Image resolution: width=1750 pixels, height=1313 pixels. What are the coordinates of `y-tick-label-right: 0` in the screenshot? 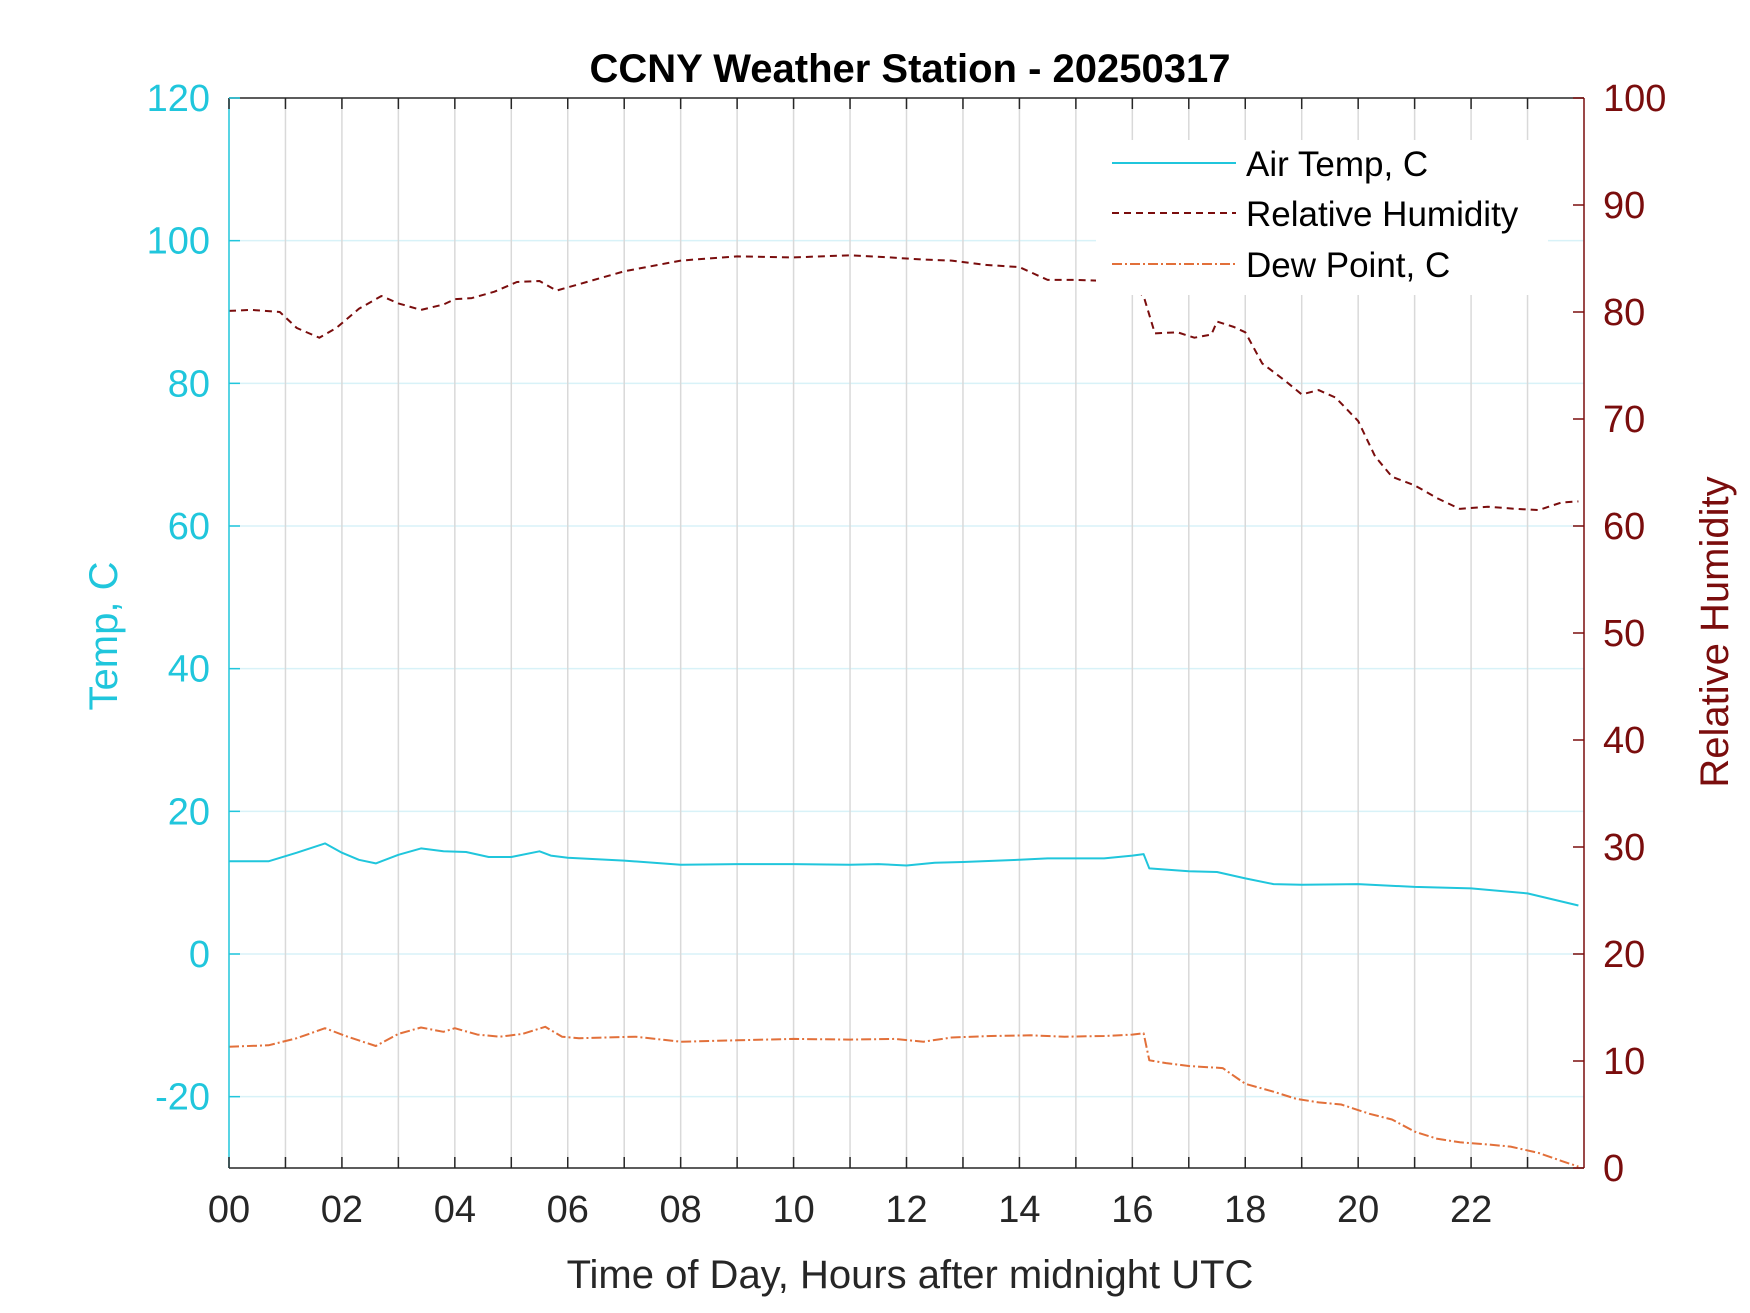 It's located at (1613, 1169).